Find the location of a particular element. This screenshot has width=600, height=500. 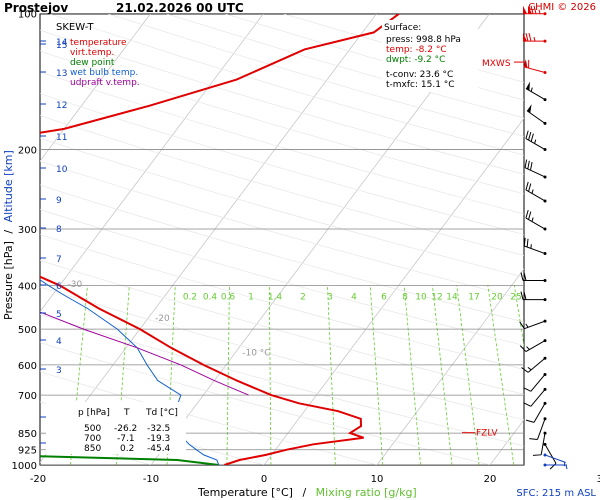

fzlv-label: FZLV is located at coordinates (487, 434).